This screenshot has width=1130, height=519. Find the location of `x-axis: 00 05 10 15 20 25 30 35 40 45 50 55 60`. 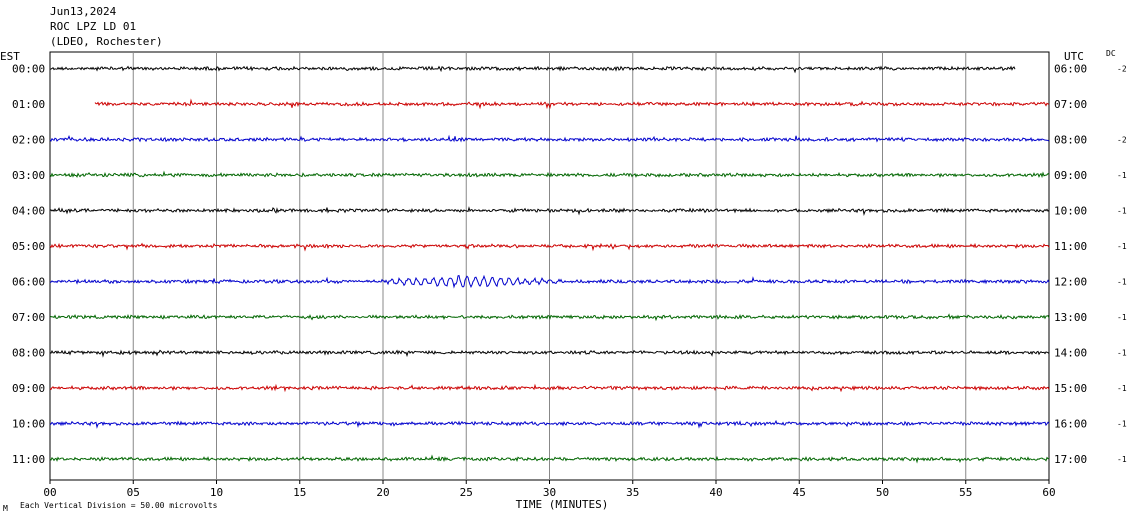

x-axis: 00 05 10 15 20 25 30 35 40 45 50 55 60 is located at coordinates (549, 489).